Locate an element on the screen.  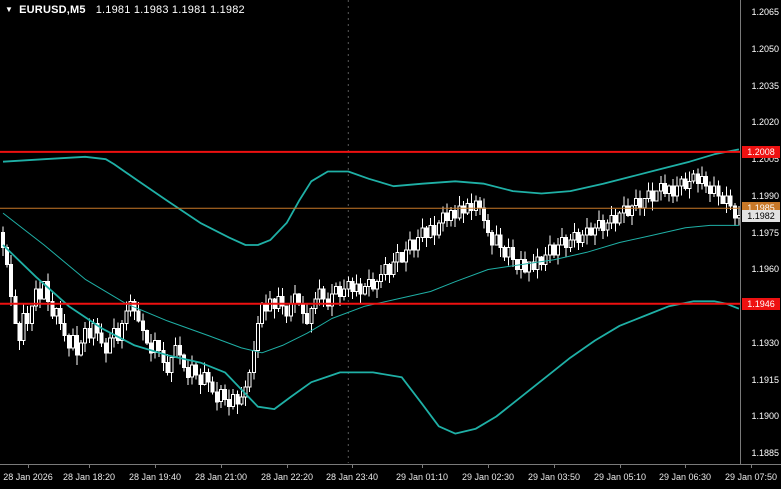
time-axis-label: 28 Jan 22:20 is located at coordinates (287, 477).